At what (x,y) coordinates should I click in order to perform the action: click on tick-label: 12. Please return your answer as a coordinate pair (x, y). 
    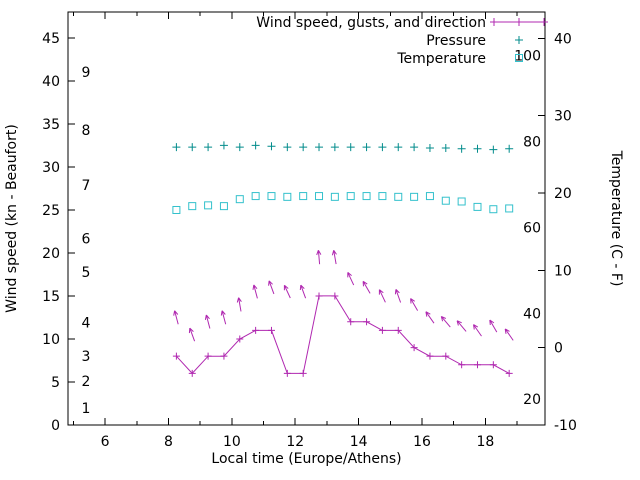
    Looking at the image, I should click on (295, 442).